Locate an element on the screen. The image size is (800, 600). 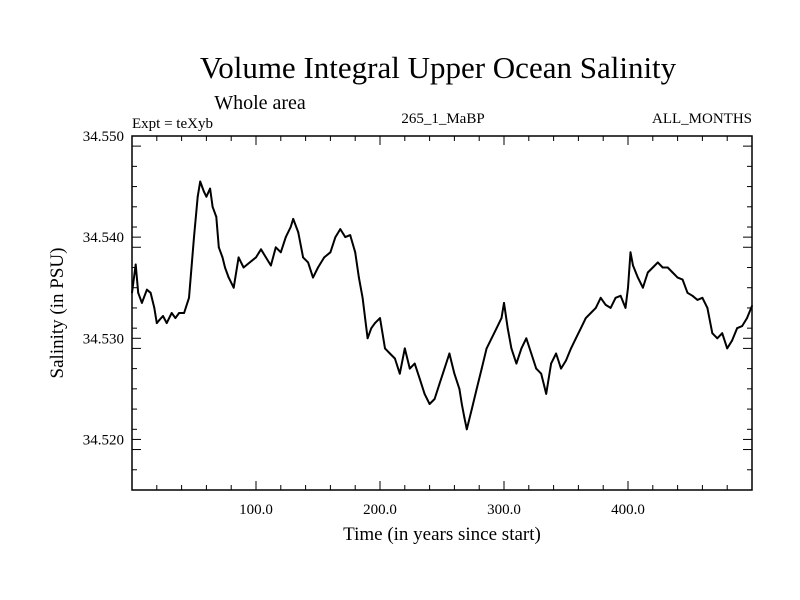
y-tick-label: 34.520 is located at coordinates (103, 440).